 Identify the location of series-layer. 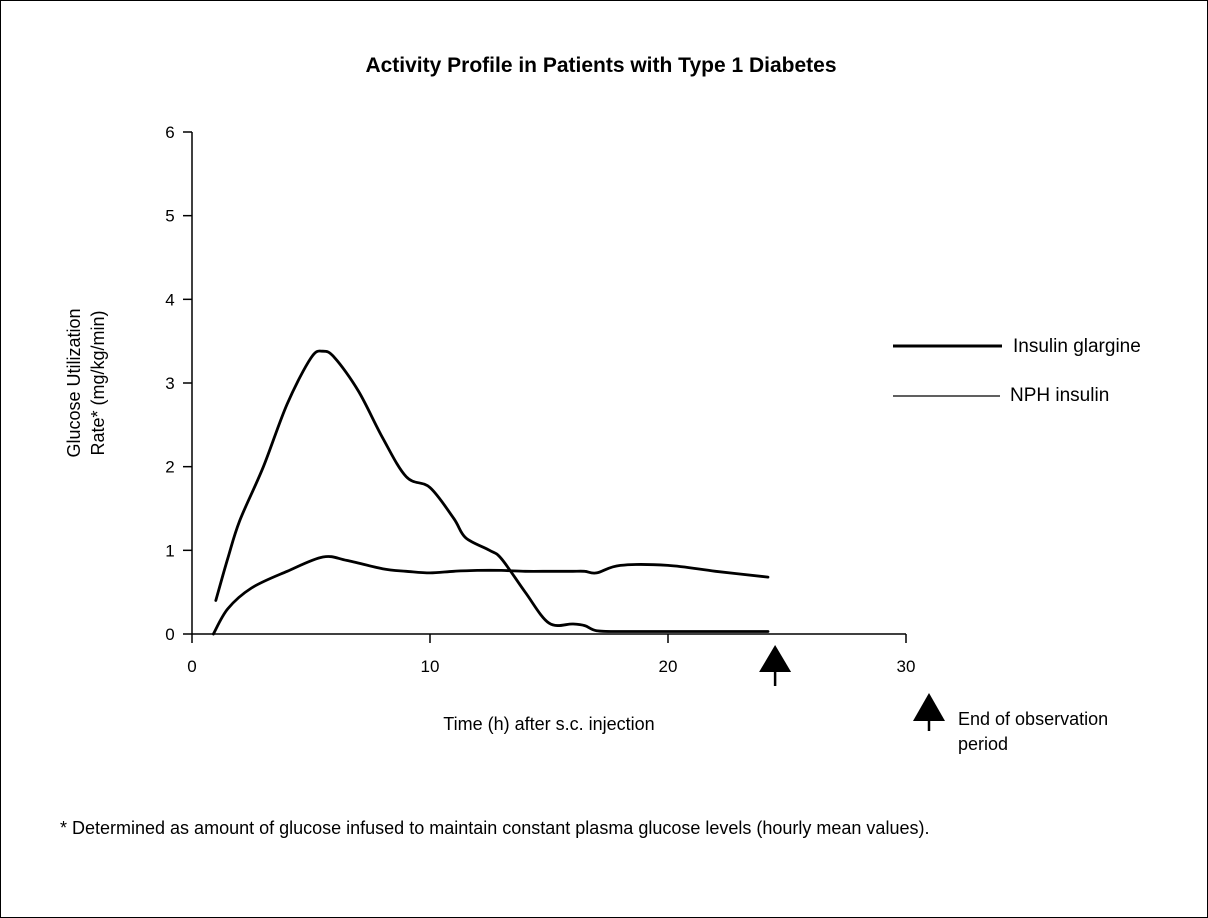
(491, 492).